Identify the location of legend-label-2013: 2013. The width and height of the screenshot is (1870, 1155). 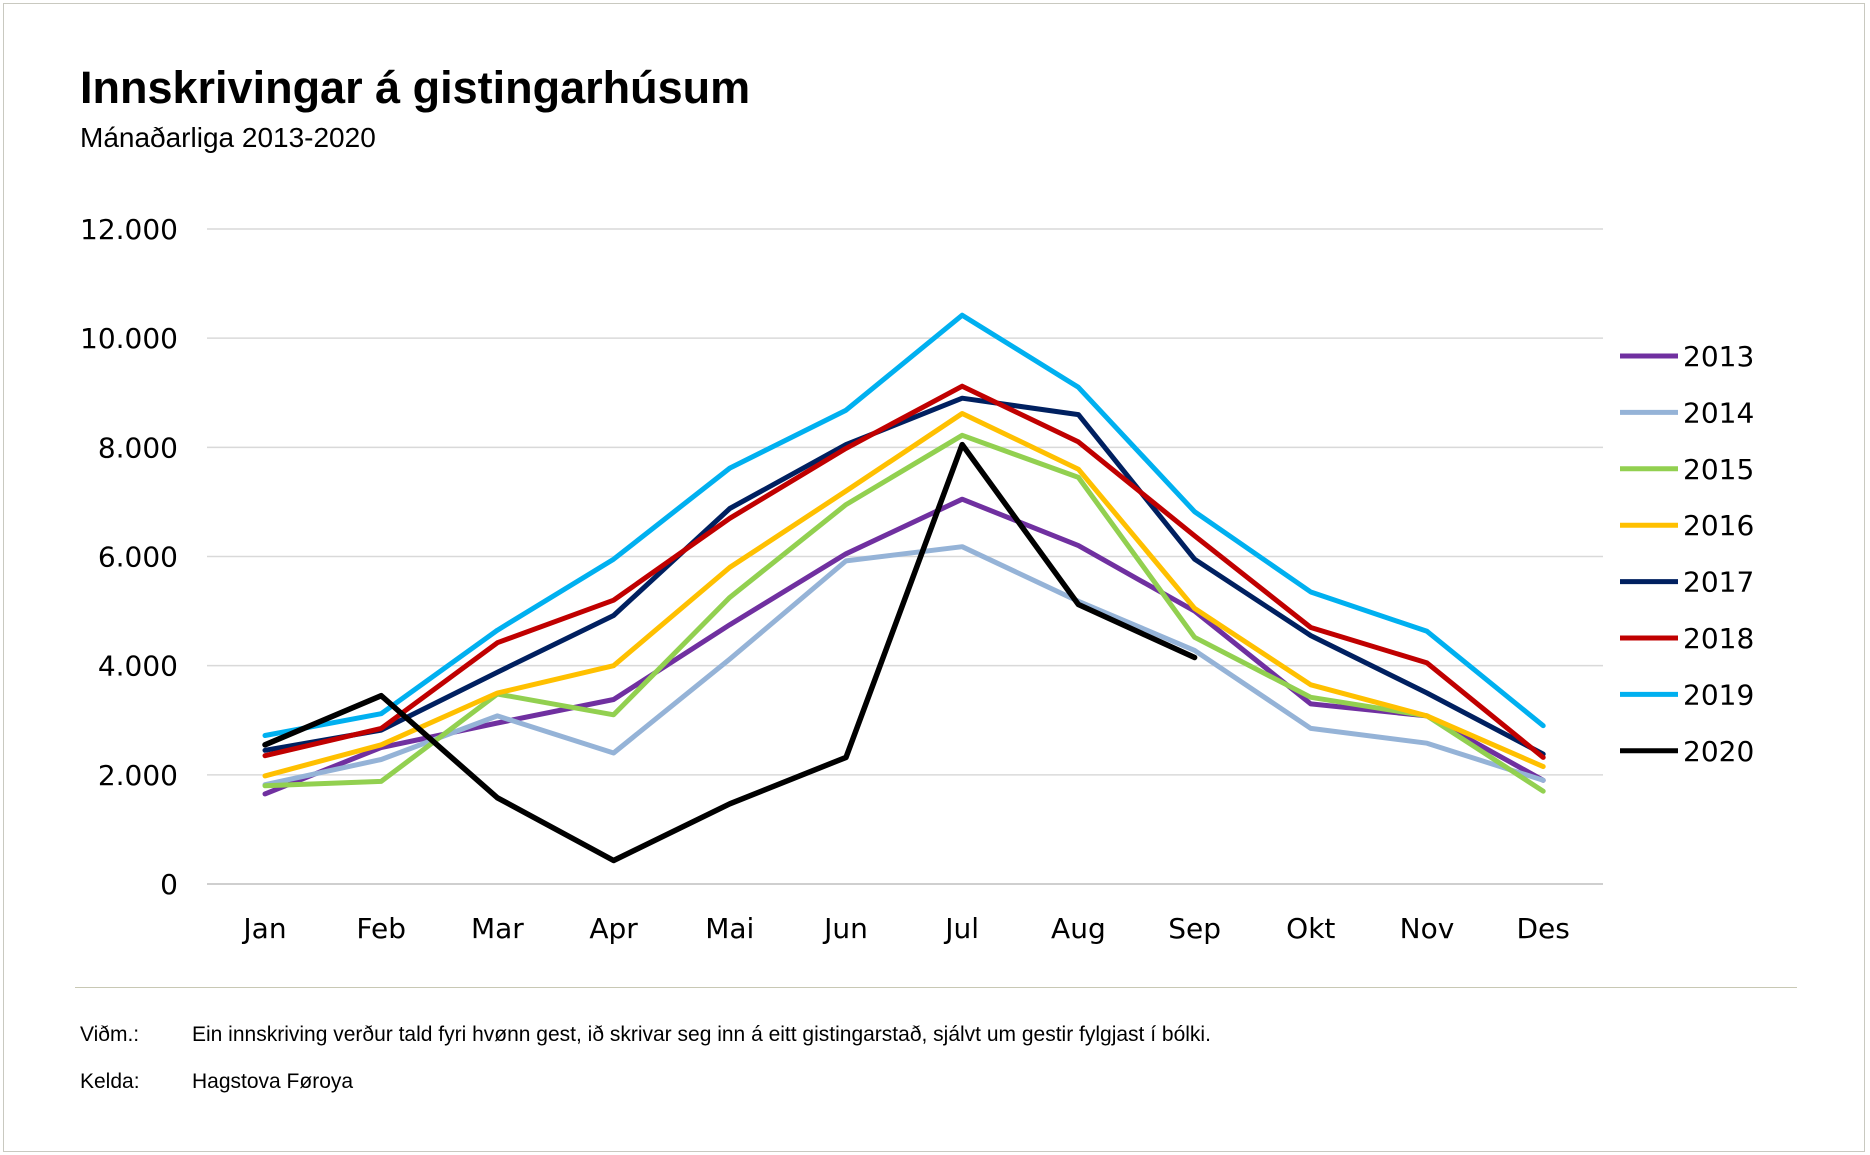
(1718, 356).